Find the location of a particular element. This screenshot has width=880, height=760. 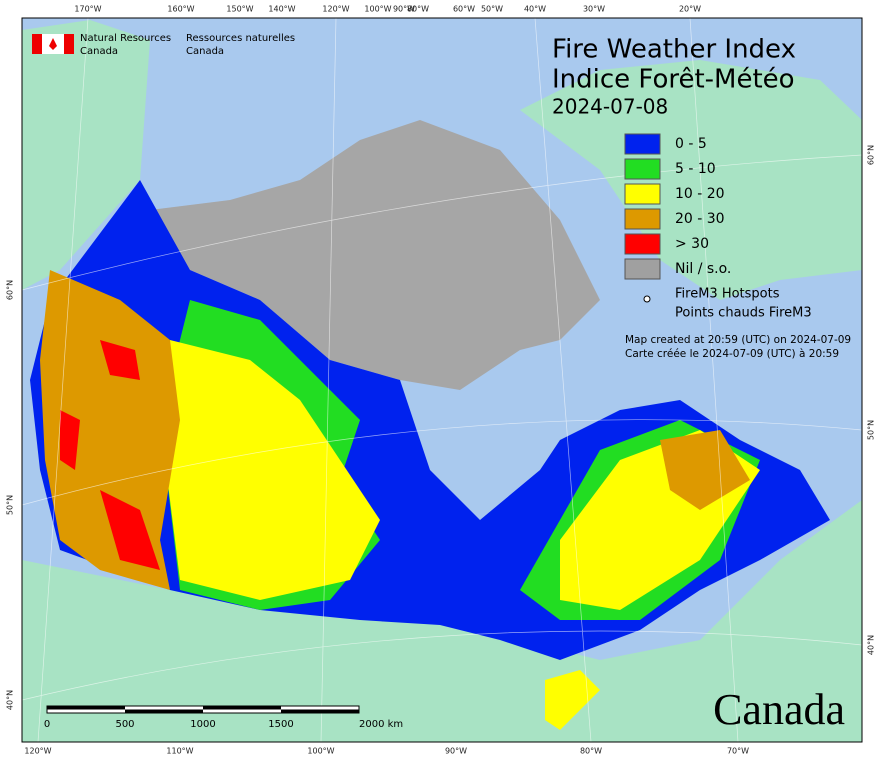

date: 2024-07-08 is located at coordinates (610, 107).